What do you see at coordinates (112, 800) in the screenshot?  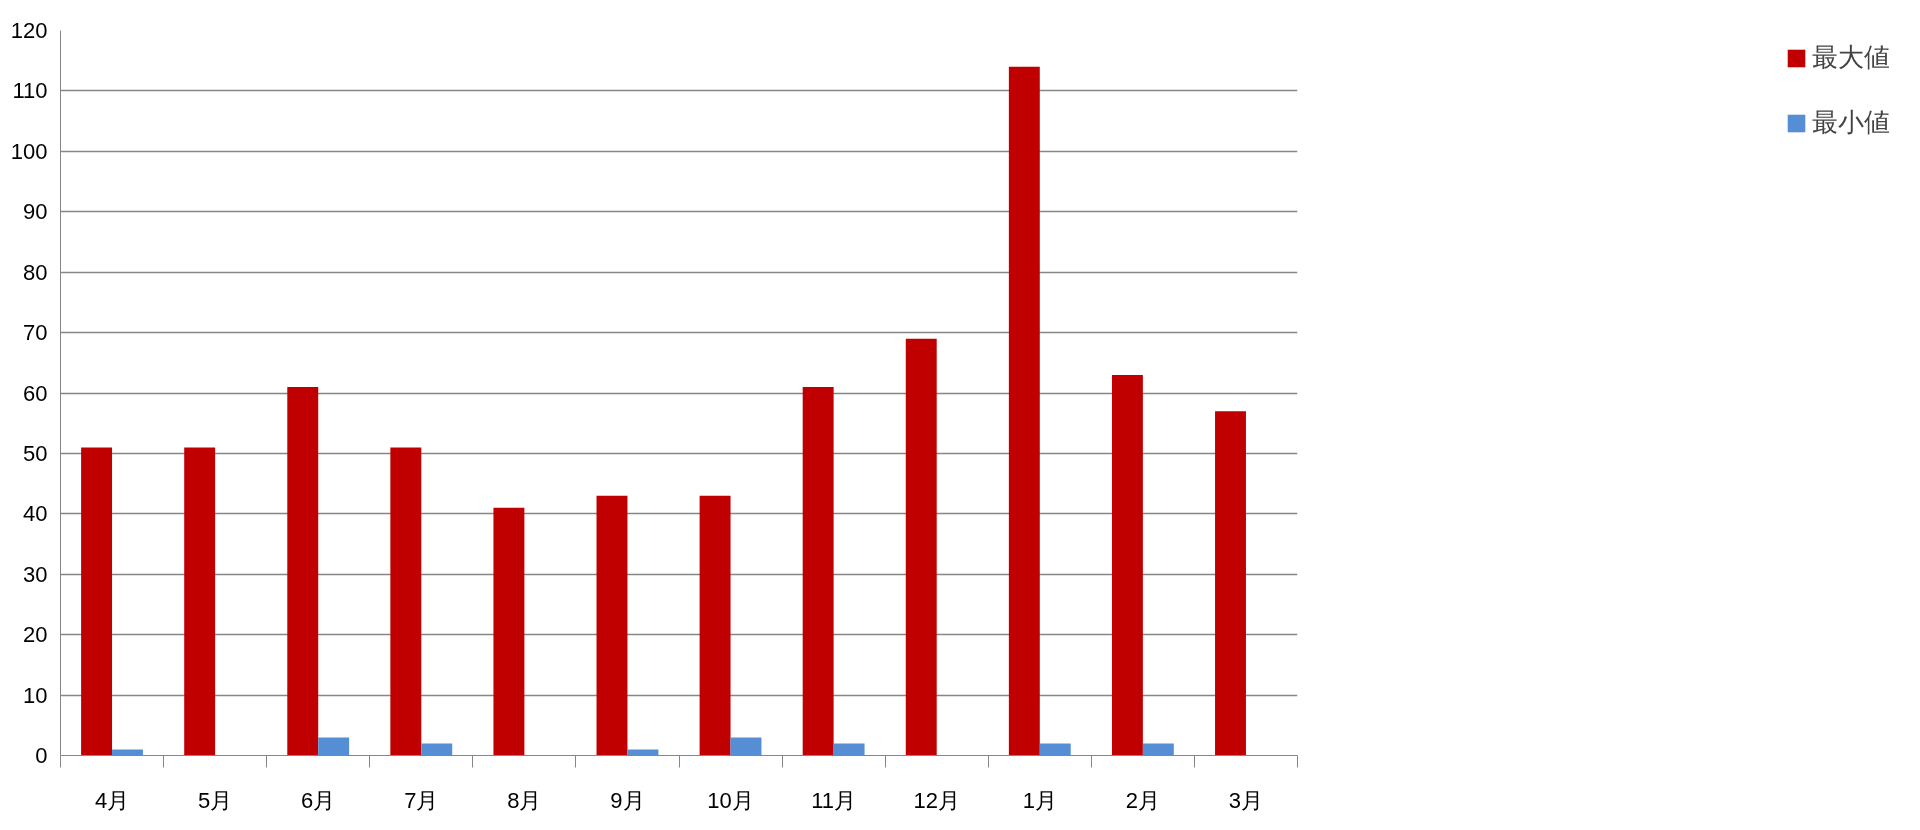 I see `x-tick-label: 4月` at bounding box center [112, 800].